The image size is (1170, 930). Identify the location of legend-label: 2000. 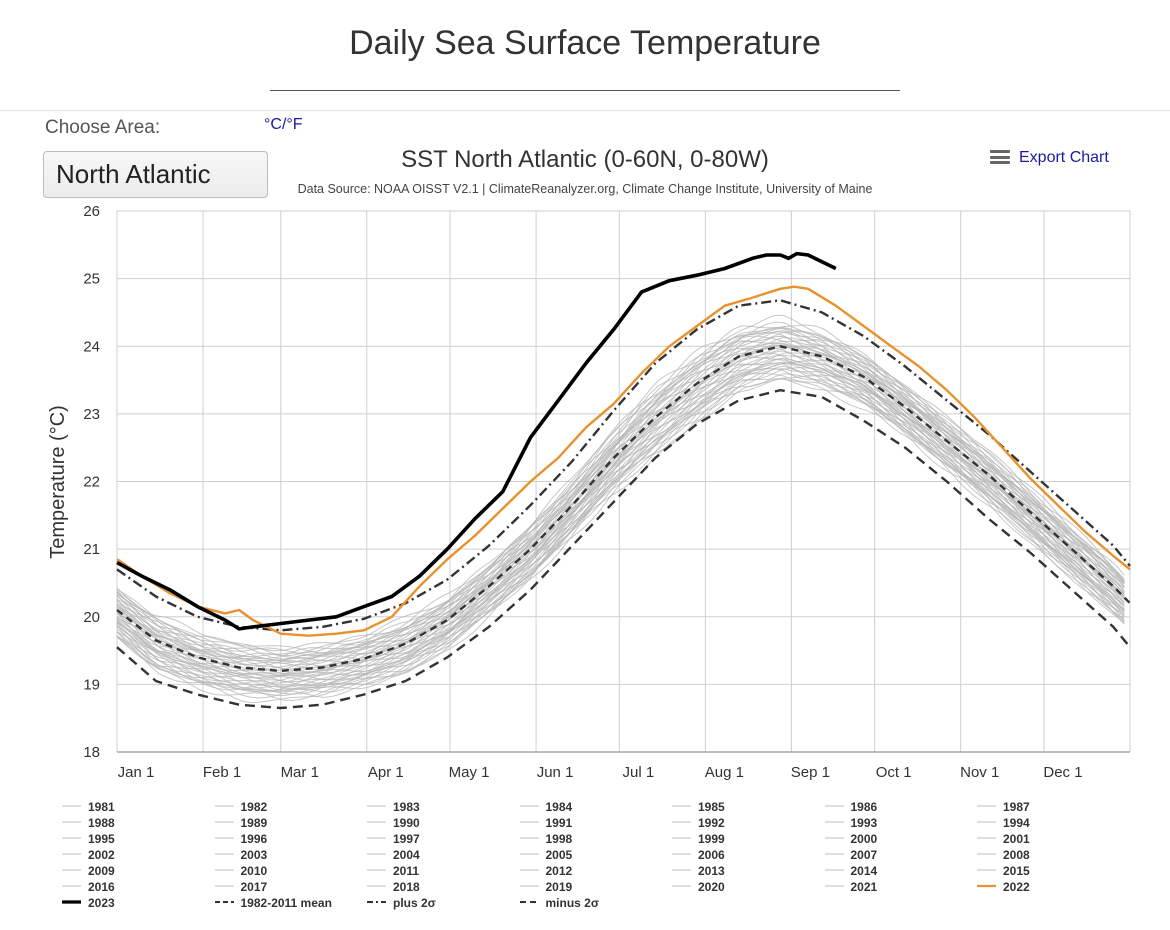
(864, 839).